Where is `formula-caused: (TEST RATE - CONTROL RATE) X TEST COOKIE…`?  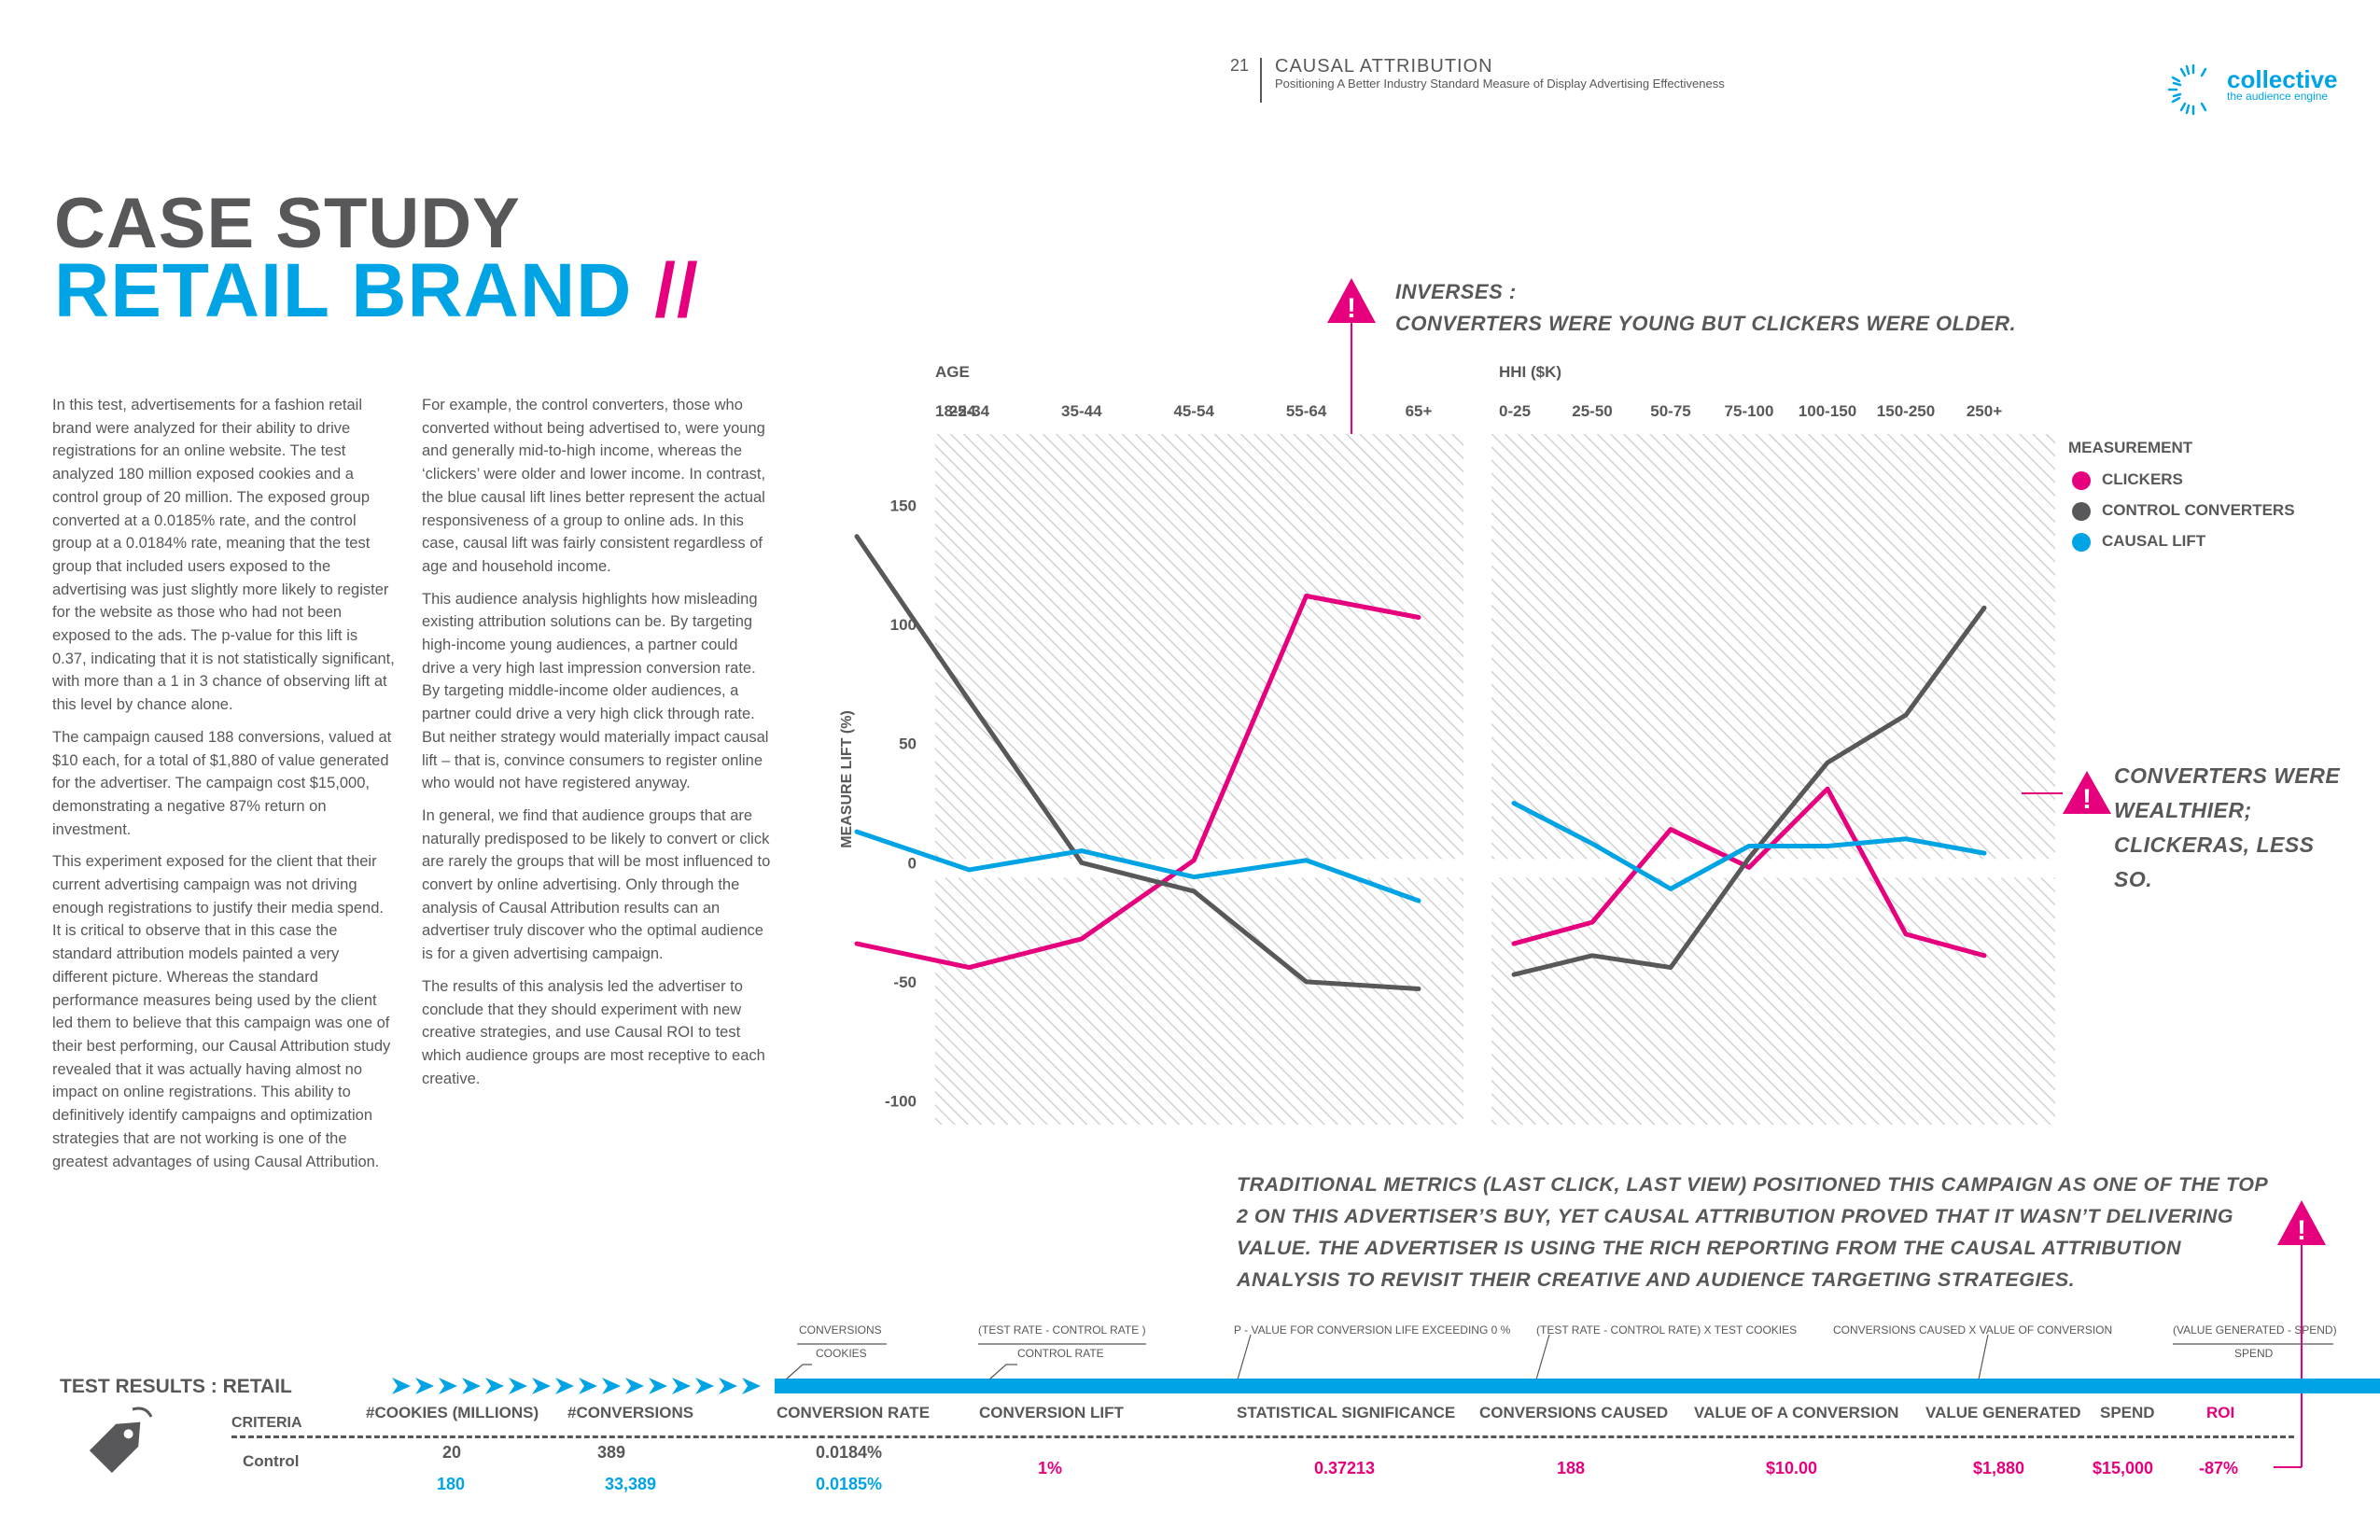 formula-caused: (TEST RATE - CONTROL RATE) X TEST COOKIE… is located at coordinates (1667, 1330).